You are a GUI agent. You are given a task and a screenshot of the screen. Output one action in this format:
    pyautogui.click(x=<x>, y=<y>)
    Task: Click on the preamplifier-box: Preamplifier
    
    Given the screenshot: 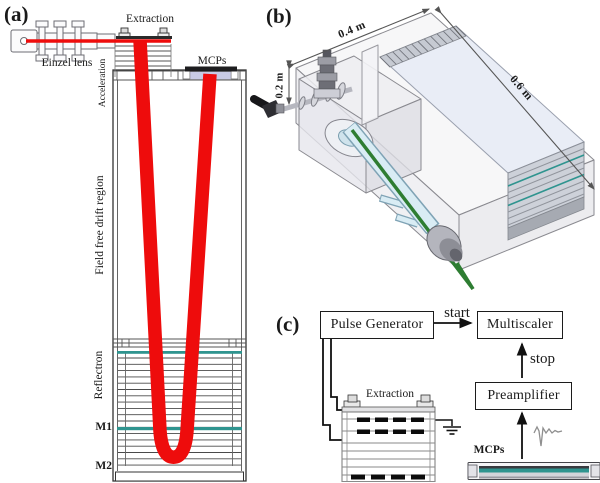 What is the action you would take?
    pyautogui.click(x=523, y=396)
    